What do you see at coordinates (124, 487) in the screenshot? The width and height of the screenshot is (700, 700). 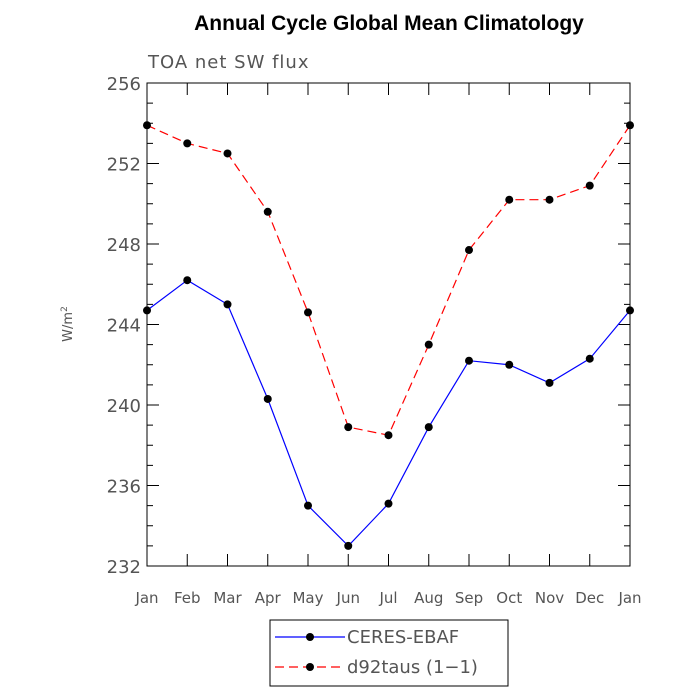 I see `y-tick-label: 236` at bounding box center [124, 487].